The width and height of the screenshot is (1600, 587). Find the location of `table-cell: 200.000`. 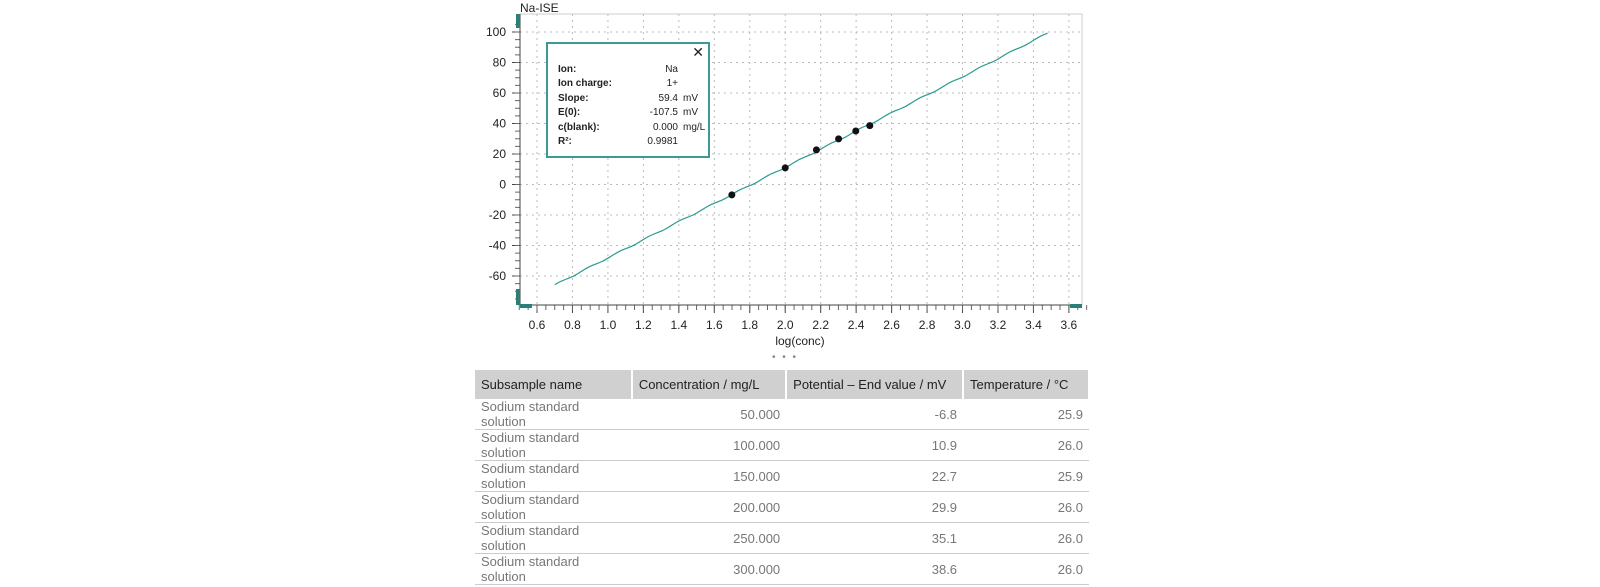

table-cell: 200.000 is located at coordinates (709, 507).